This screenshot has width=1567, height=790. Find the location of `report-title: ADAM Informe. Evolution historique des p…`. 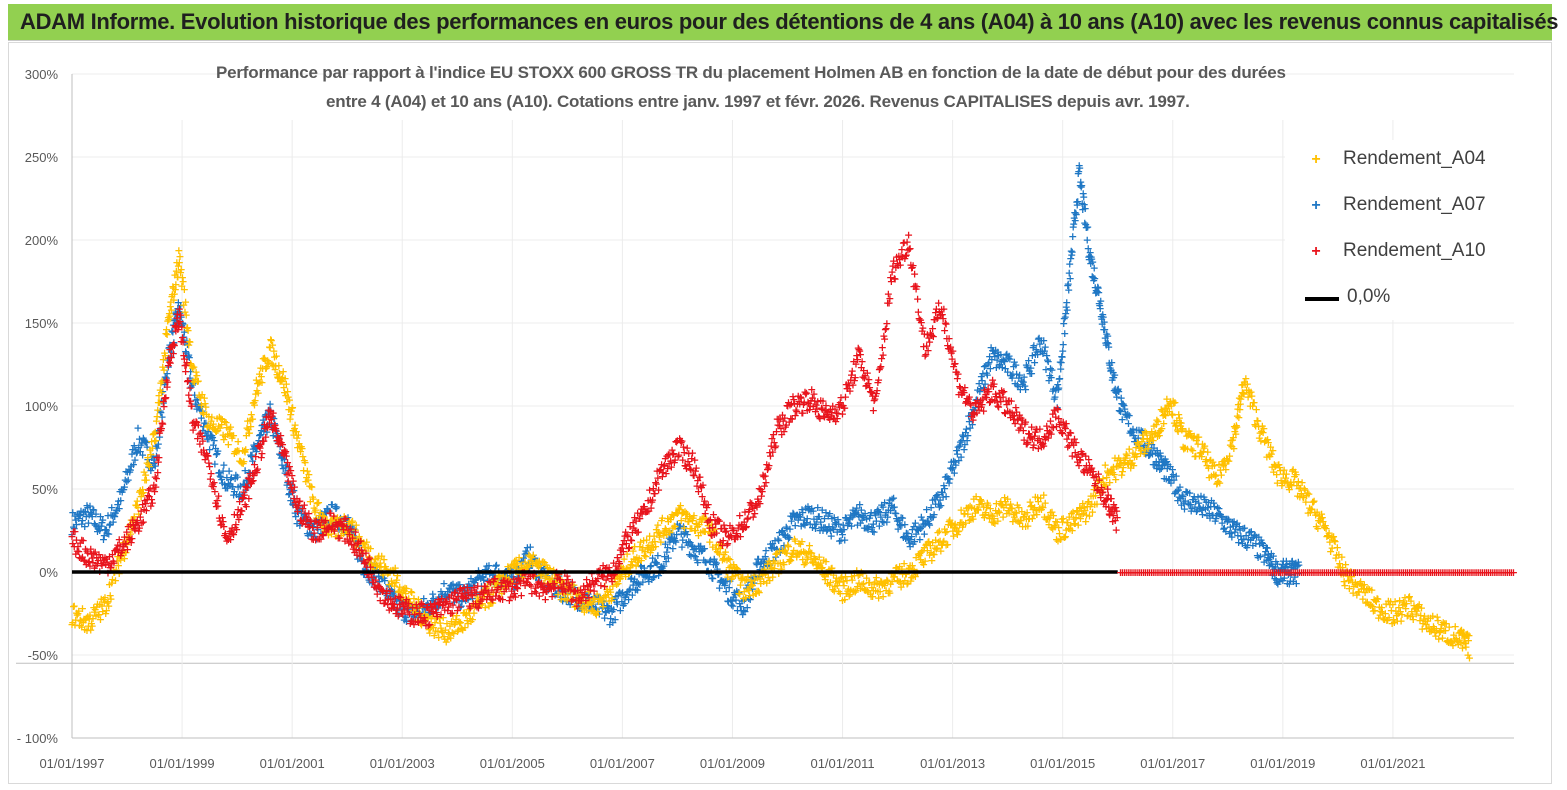

report-title: ADAM Informe. Evolution historique des p… is located at coordinates (789, 22).